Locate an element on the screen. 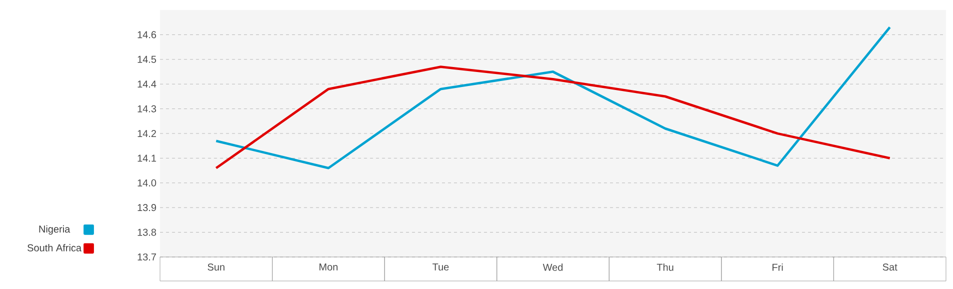 Image resolution: width=953 pixels, height=289 pixels. y-tick-label: 14.6 is located at coordinates (147, 34).